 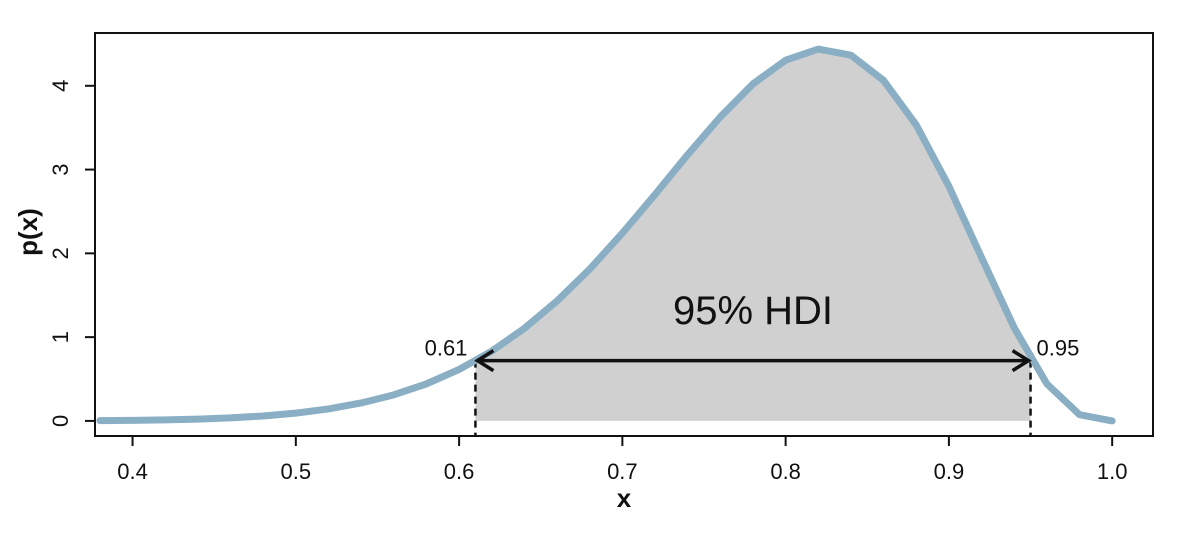 I want to click on x-tick-label: 1.0, so click(x=1112, y=471).